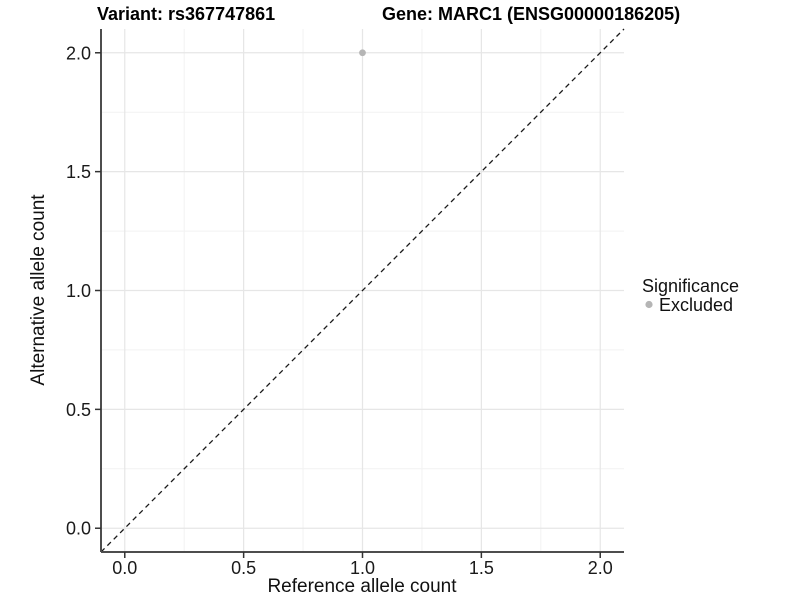 The width and height of the screenshot is (800, 600). What do you see at coordinates (243, 568) in the screenshot?
I see `x-tick-label: 0.5` at bounding box center [243, 568].